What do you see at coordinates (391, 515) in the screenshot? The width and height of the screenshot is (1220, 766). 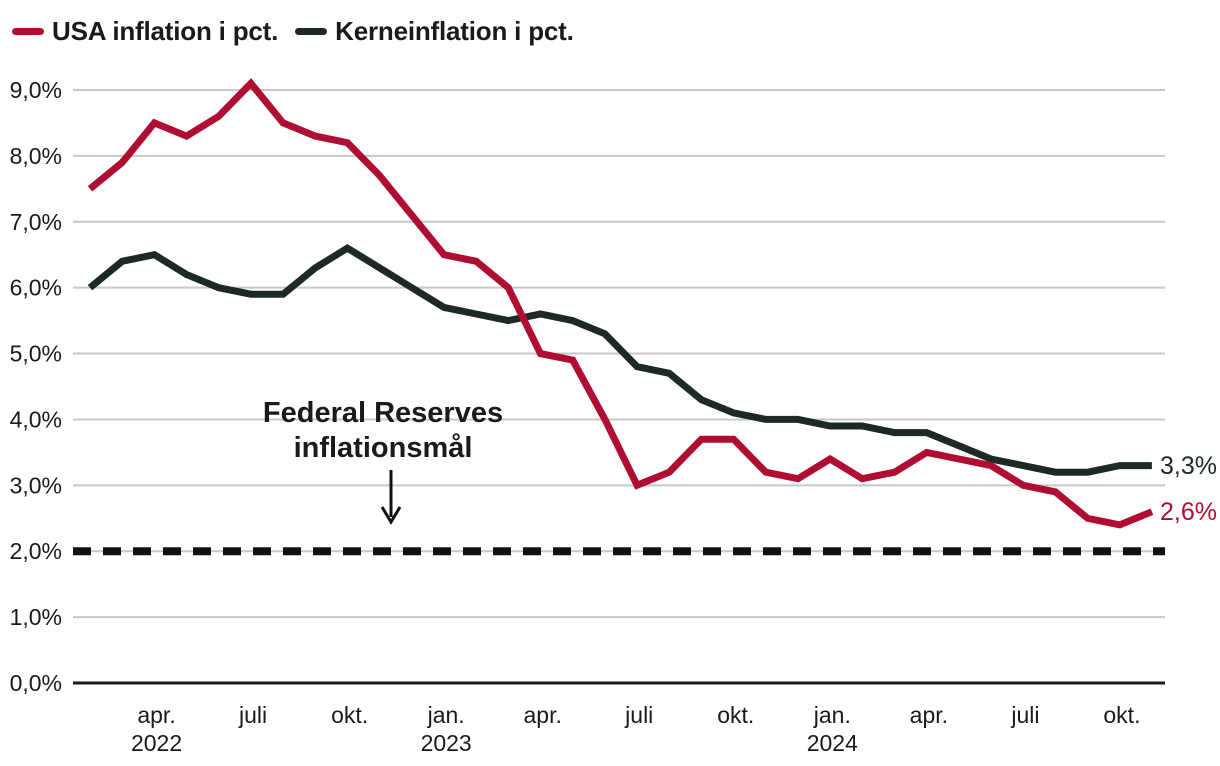 I see `down-arrow-head-icon` at bounding box center [391, 515].